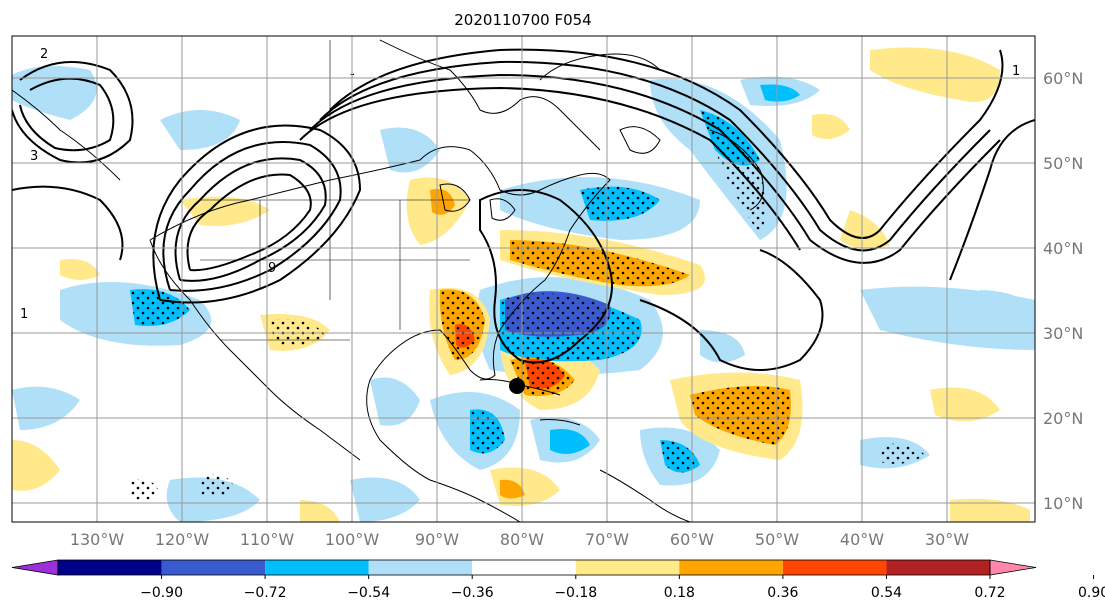 The image size is (1105, 613). I want to click on colorbar-extend-low, so click(35, 567).